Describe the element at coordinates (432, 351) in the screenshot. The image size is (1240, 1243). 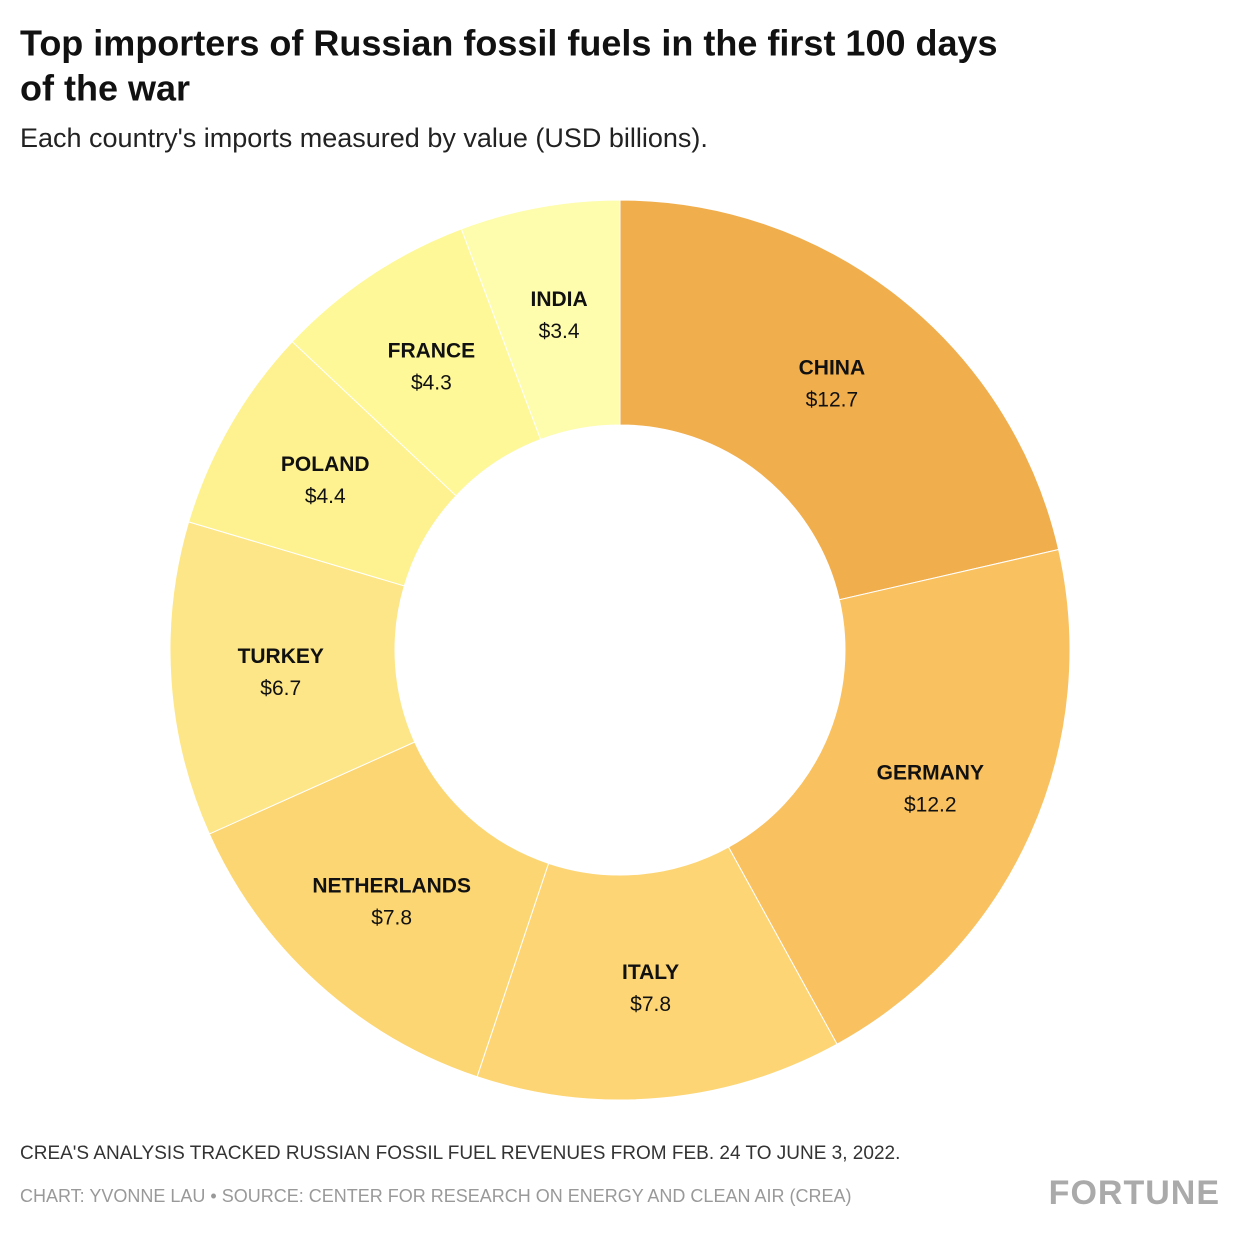
I see `slice-label: FRANCE` at that location.